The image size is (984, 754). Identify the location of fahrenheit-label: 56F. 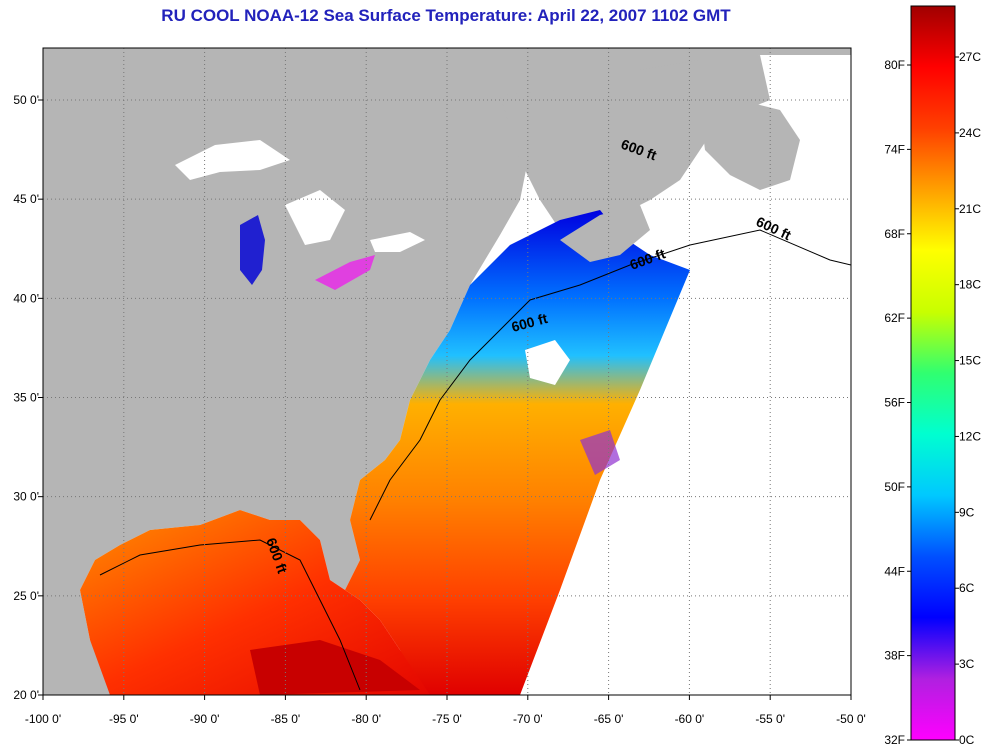
(894, 403).